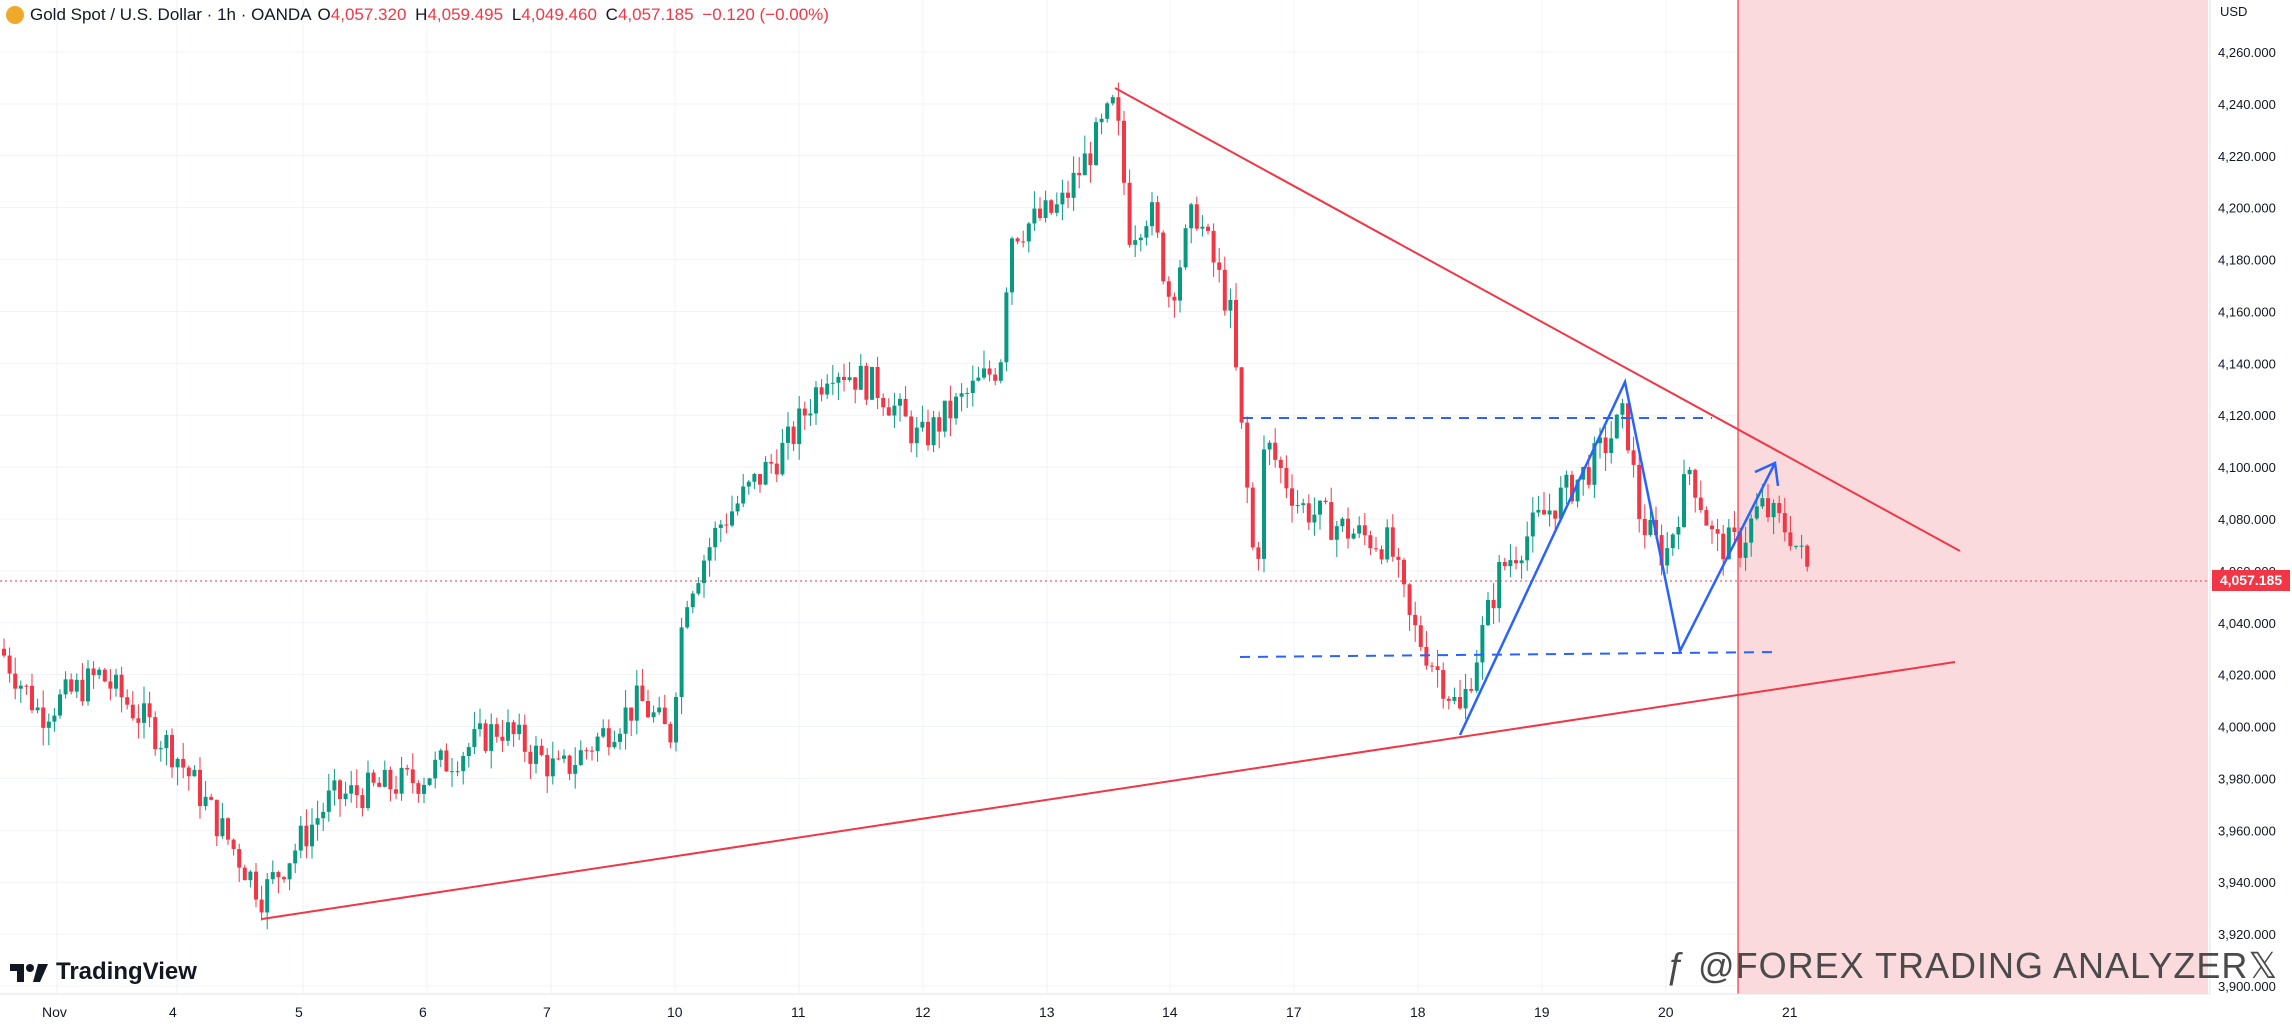  What do you see at coordinates (29, 973) in the screenshot?
I see `tradingview-logo-icon` at bounding box center [29, 973].